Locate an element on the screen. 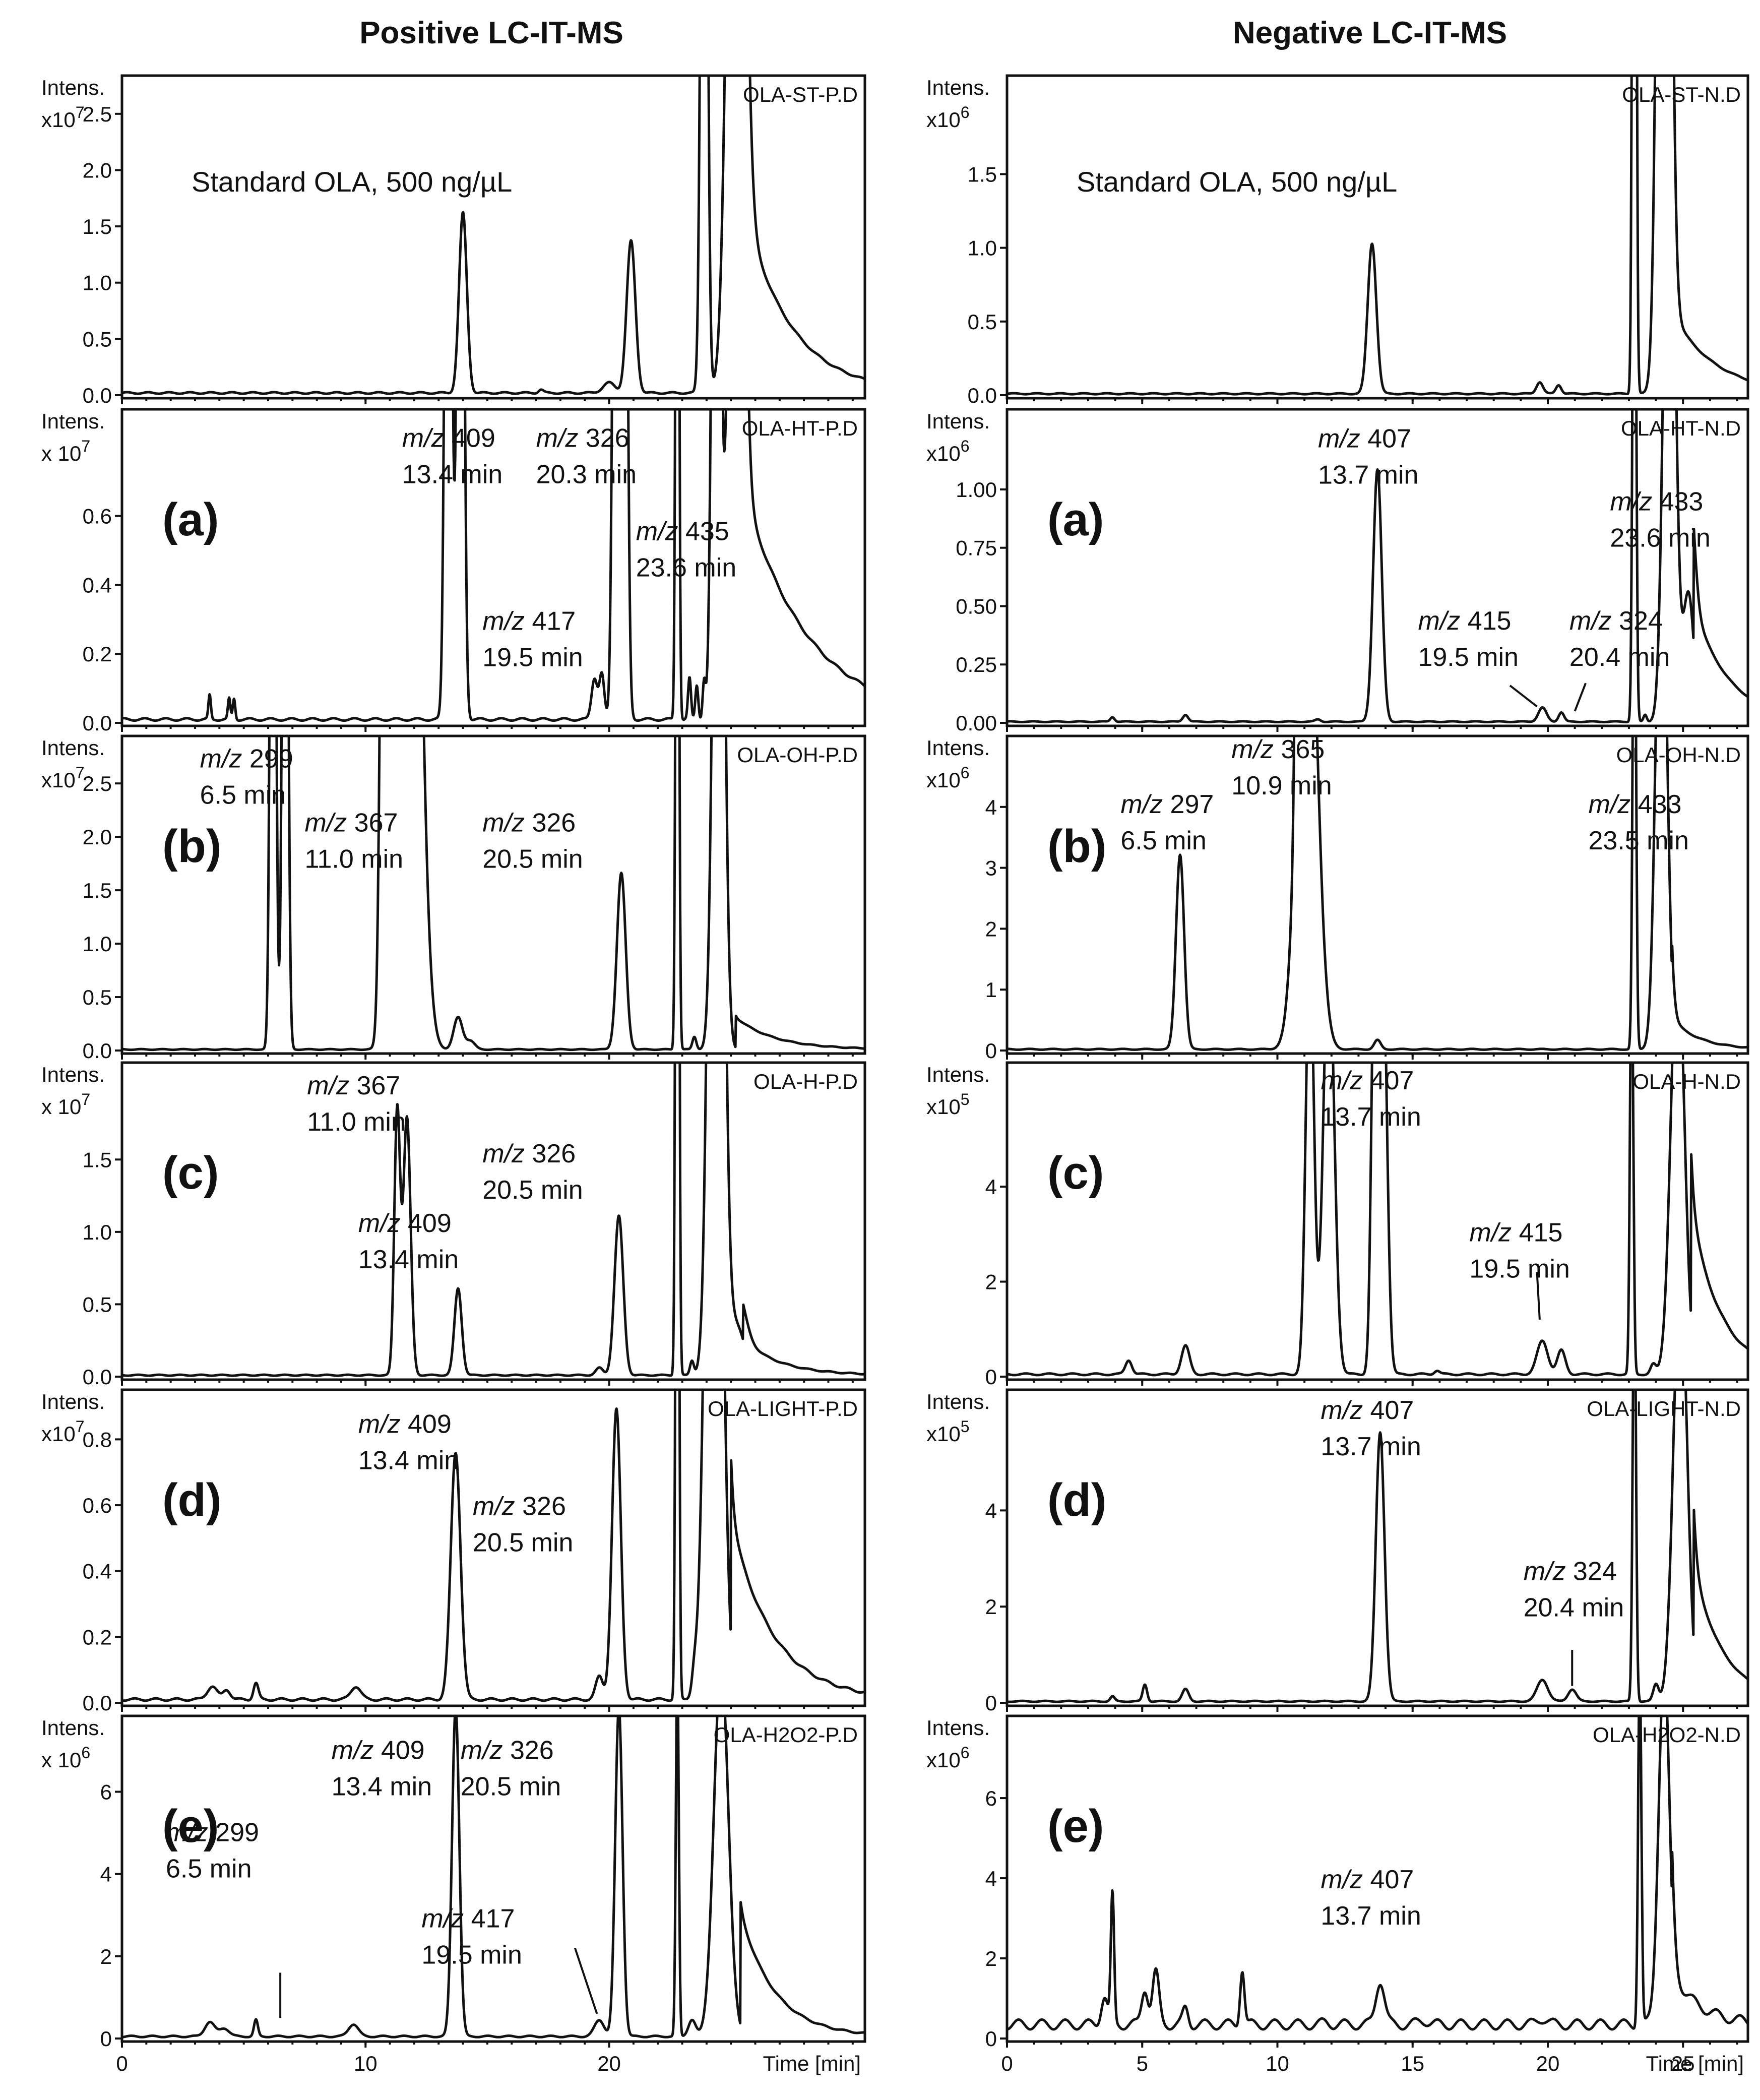  file-label-pos-a: OLA-HT-P.D is located at coordinates (800, 428).